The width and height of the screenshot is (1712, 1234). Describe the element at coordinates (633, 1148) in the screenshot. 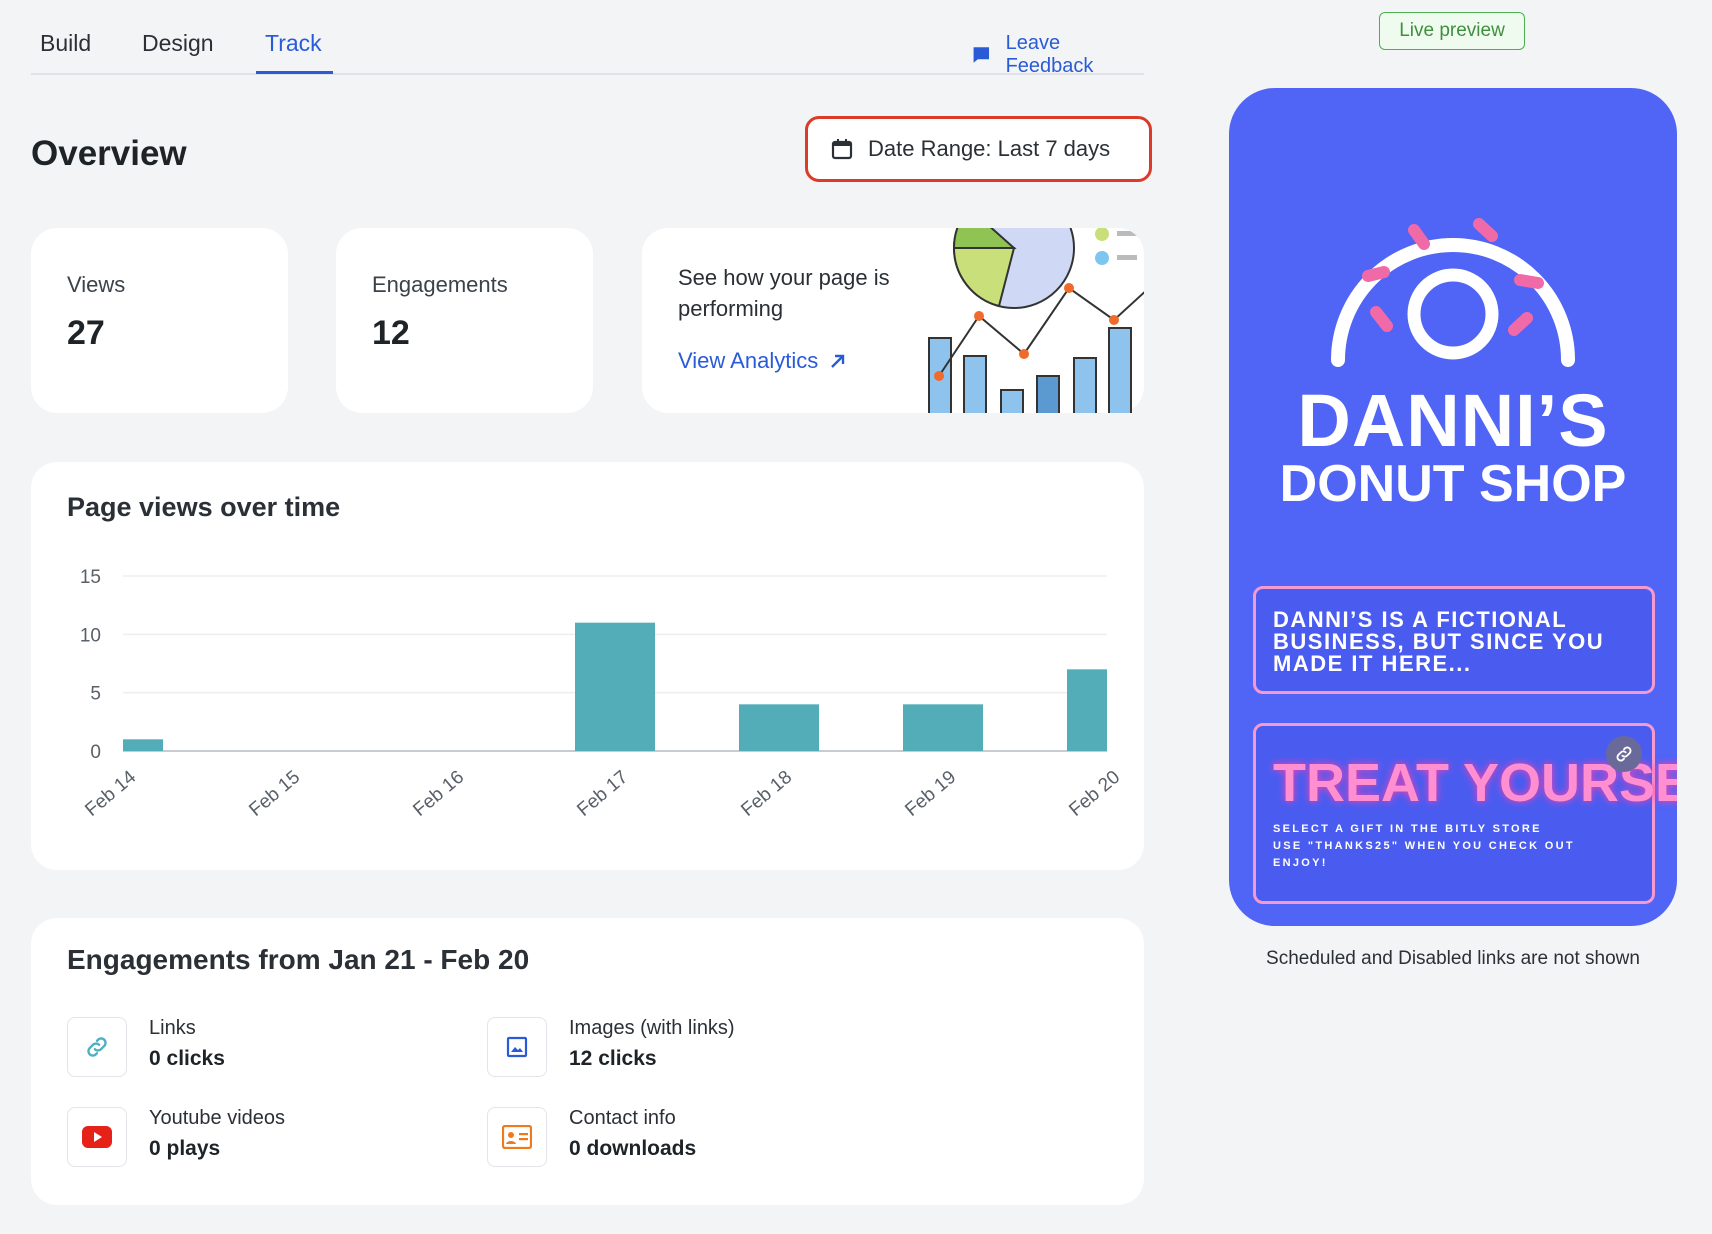

I see `engagement-value: 0 downloads` at that location.